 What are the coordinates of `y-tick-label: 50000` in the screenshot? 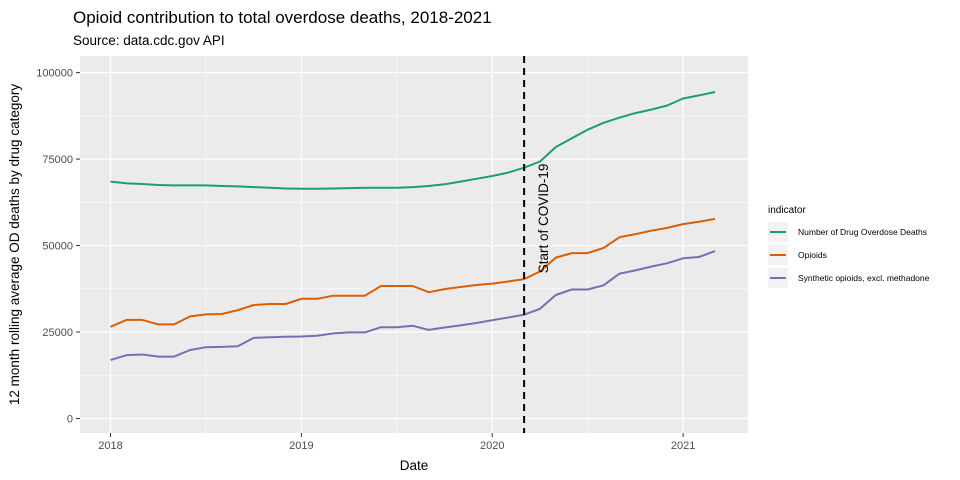 It's located at (57, 247).